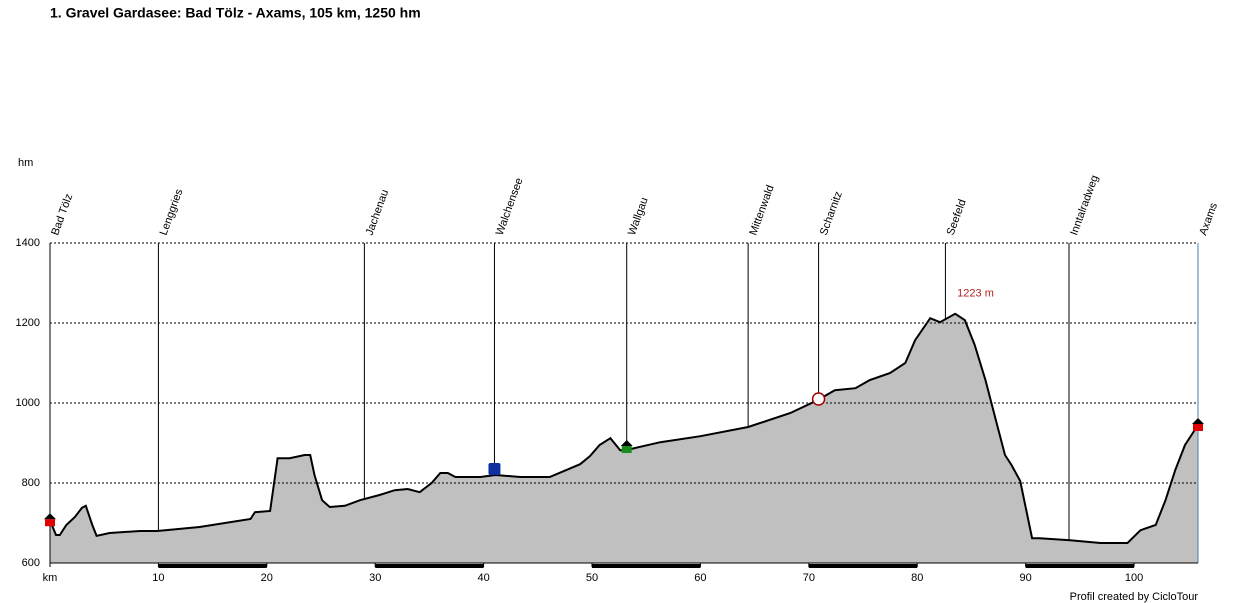  I want to click on x-tick-label: 70, so click(809, 578).